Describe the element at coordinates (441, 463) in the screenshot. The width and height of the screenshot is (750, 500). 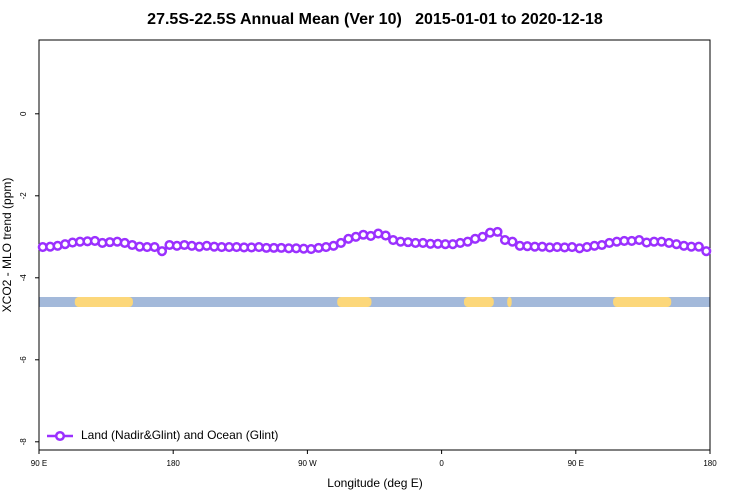
I see `x-tick-label: 0` at that location.